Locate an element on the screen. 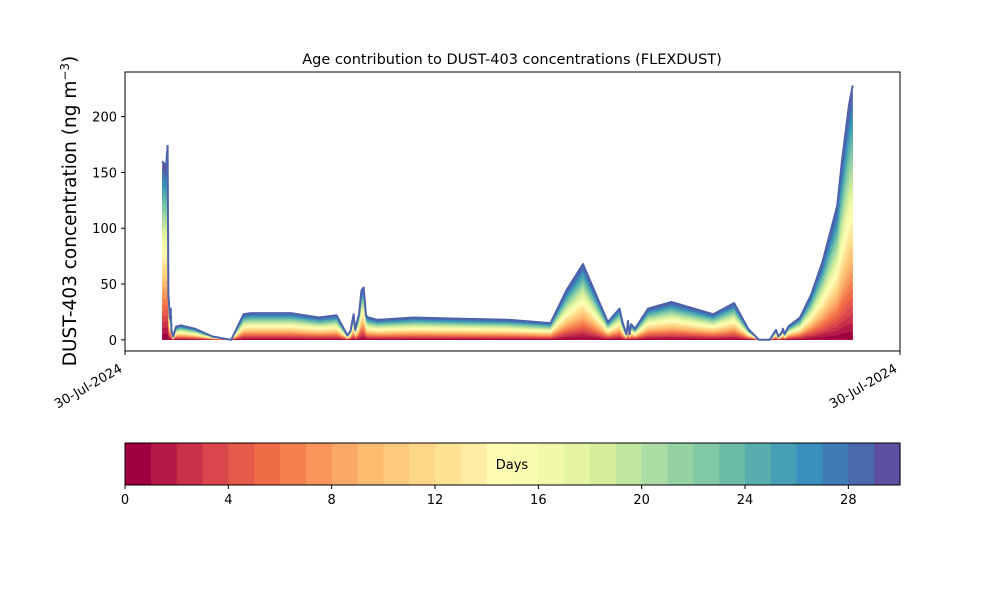 This screenshot has width=1000, height=600. x-axis: 30-Jul-2024 30-Jul-2024 is located at coordinates (476, 381).